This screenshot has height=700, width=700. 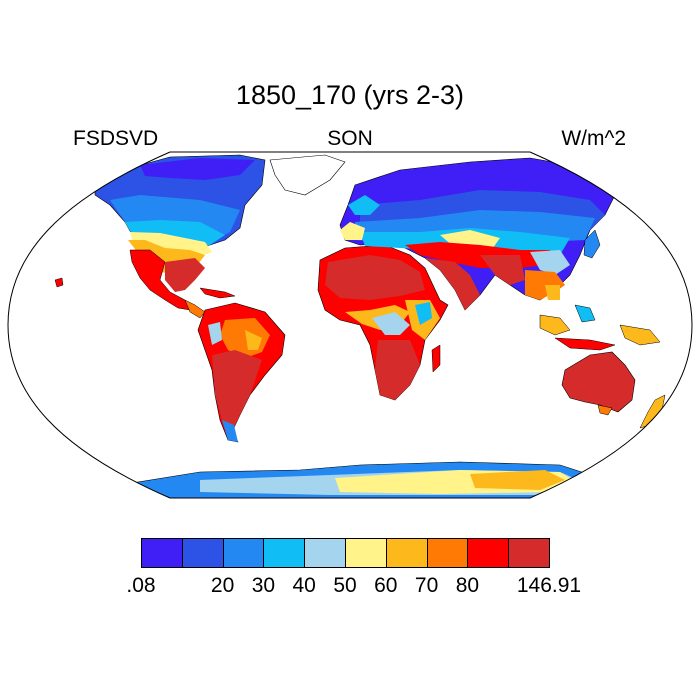 What do you see at coordinates (241, 372) in the screenshot?
I see `south-america` at bounding box center [241, 372].